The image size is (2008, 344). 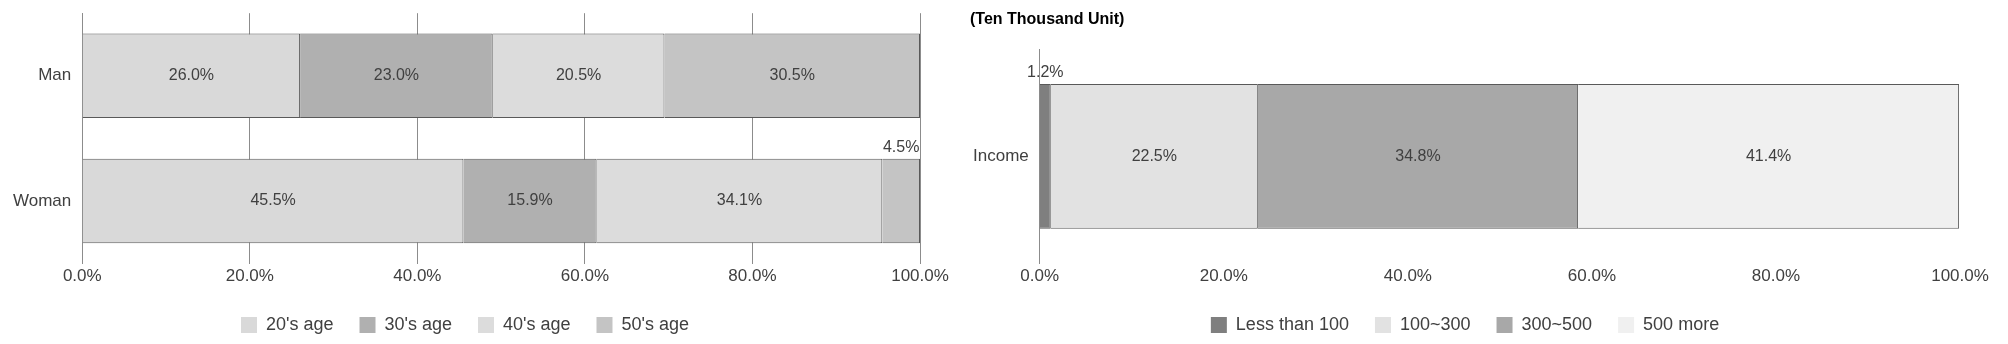 I want to click on legend-label: 300~500, so click(x=1557, y=323).